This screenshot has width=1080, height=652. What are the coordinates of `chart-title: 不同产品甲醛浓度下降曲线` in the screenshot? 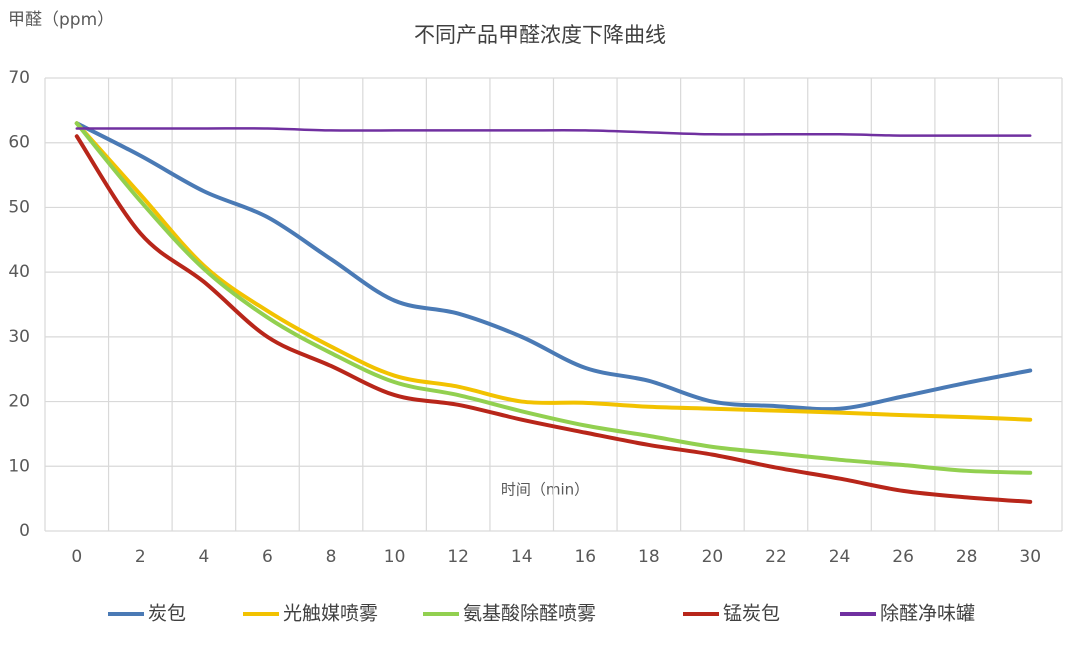 It's located at (540, 35).